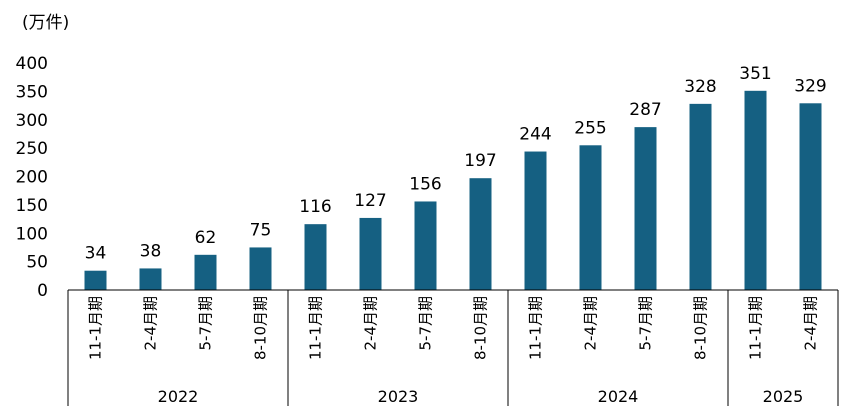  What do you see at coordinates (398, 396) in the screenshot?
I see `group-label: 2023` at bounding box center [398, 396].